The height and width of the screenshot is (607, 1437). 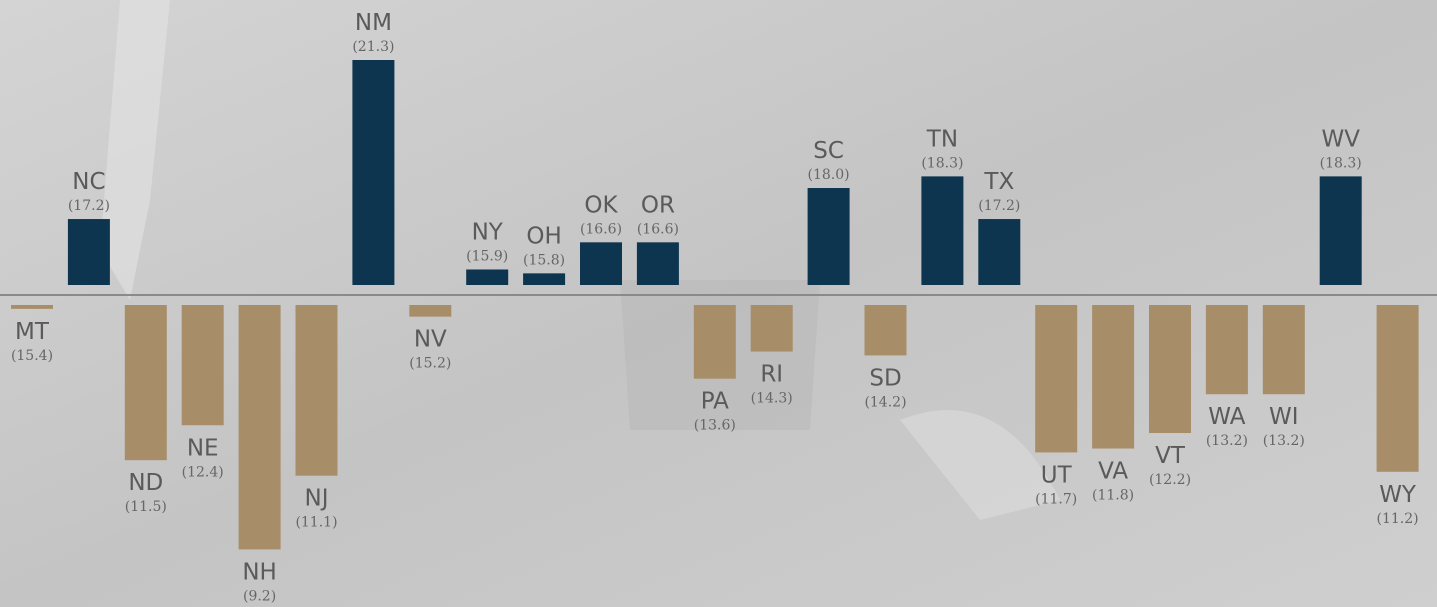 I want to click on bar-label: NM, so click(x=373, y=23).